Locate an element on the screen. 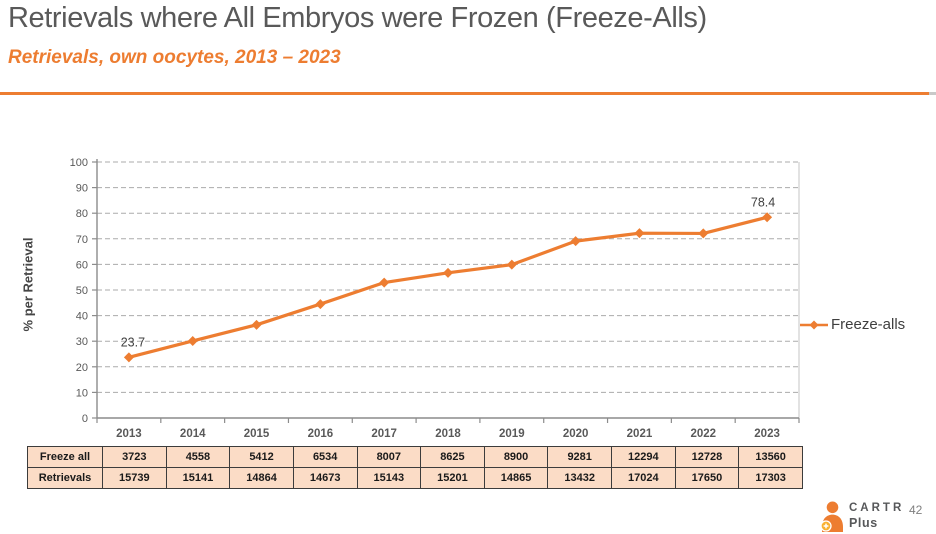 The width and height of the screenshot is (936, 534). divider-tip is located at coordinates (932, 93).